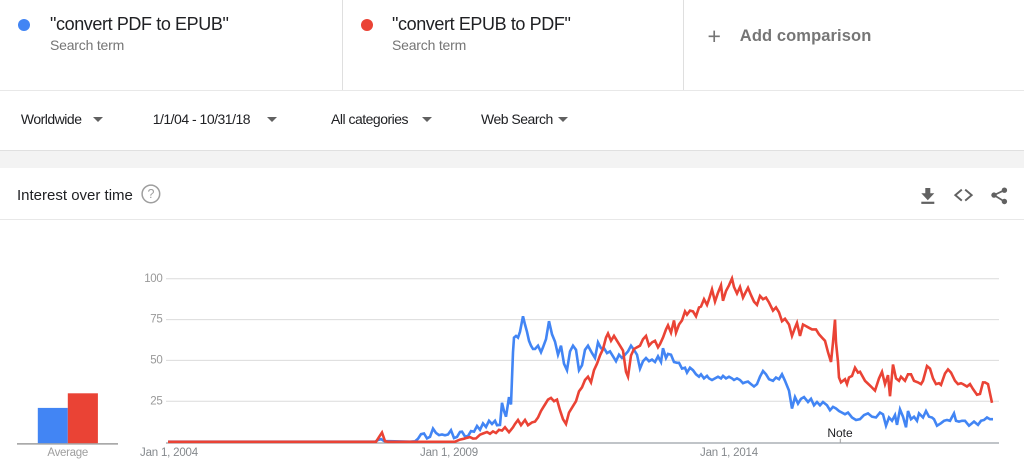 The image size is (1024, 472). What do you see at coordinates (156, 401) in the screenshot?
I see `svg-text: 25` at bounding box center [156, 401].